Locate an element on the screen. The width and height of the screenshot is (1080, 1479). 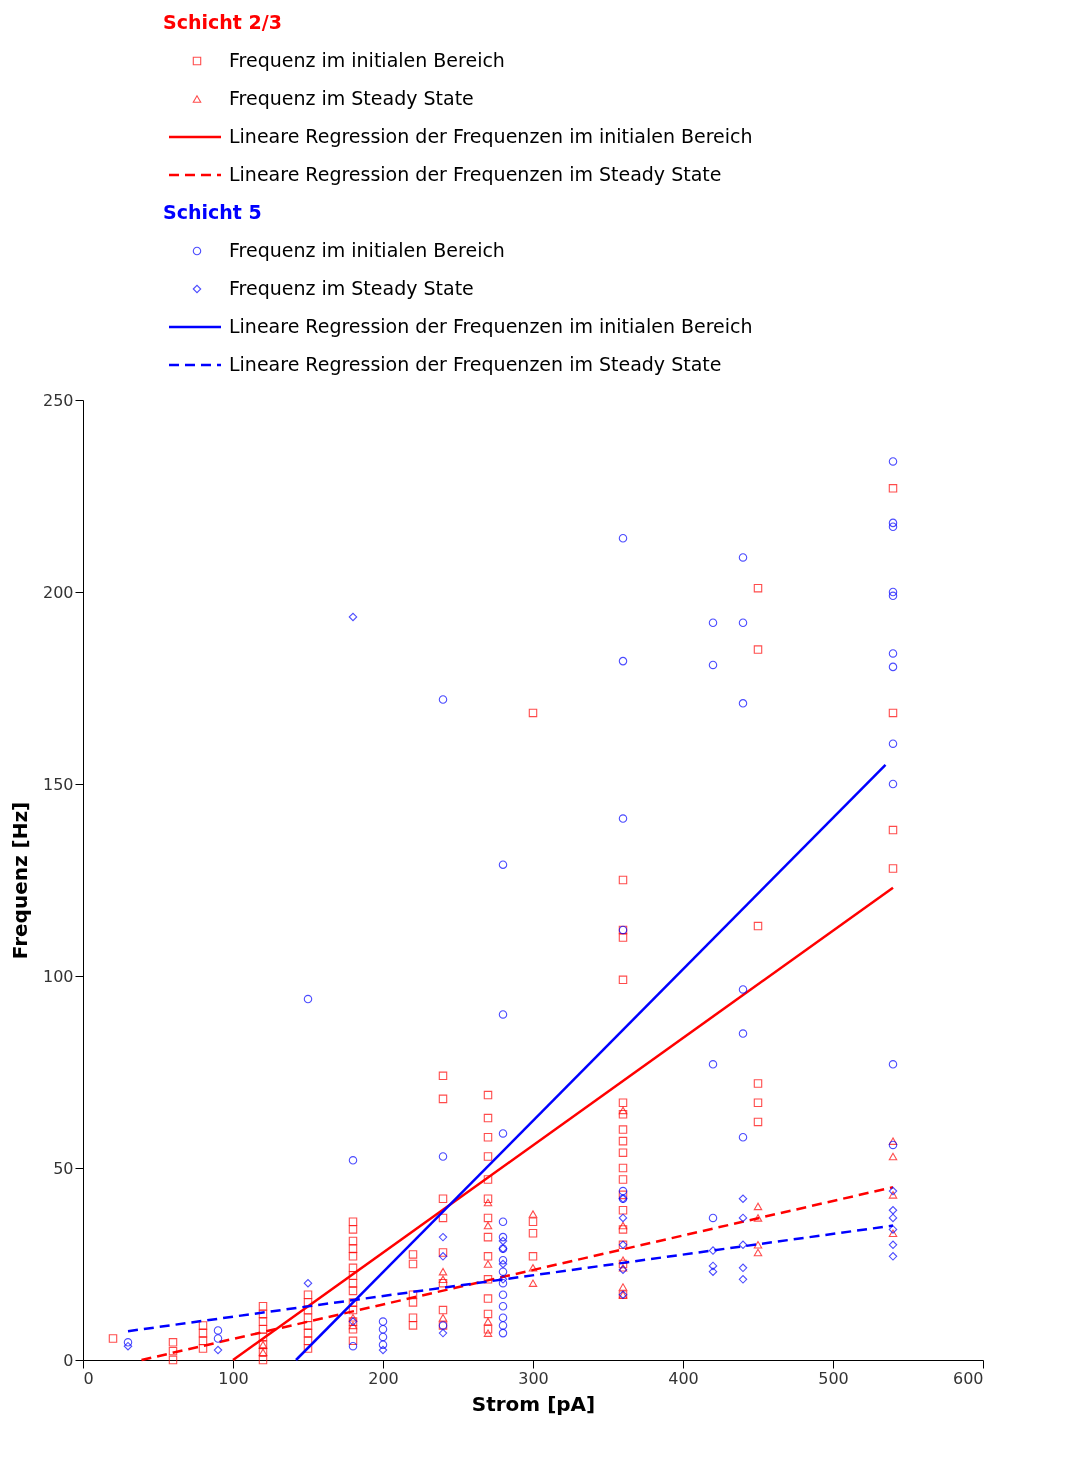
x-tick-label: 200 is located at coordinates (383, 1378).